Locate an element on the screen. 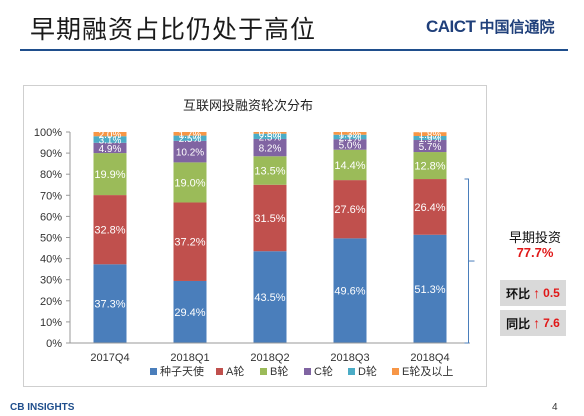 The width and height of the screenshot is (584, 416). data-label: 1.3% is located at coordinates (350, 134).